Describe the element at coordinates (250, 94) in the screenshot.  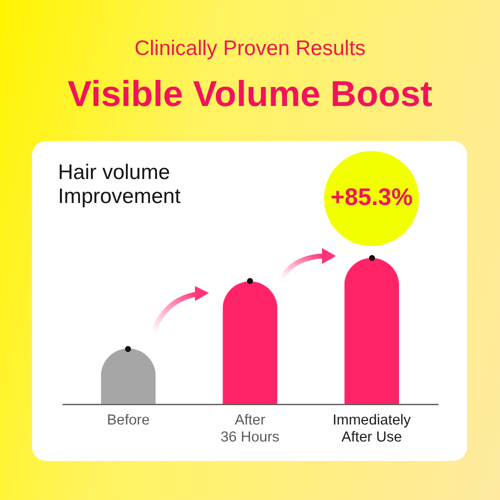
I see `chart-title: Visible Volume Boost` at that location.